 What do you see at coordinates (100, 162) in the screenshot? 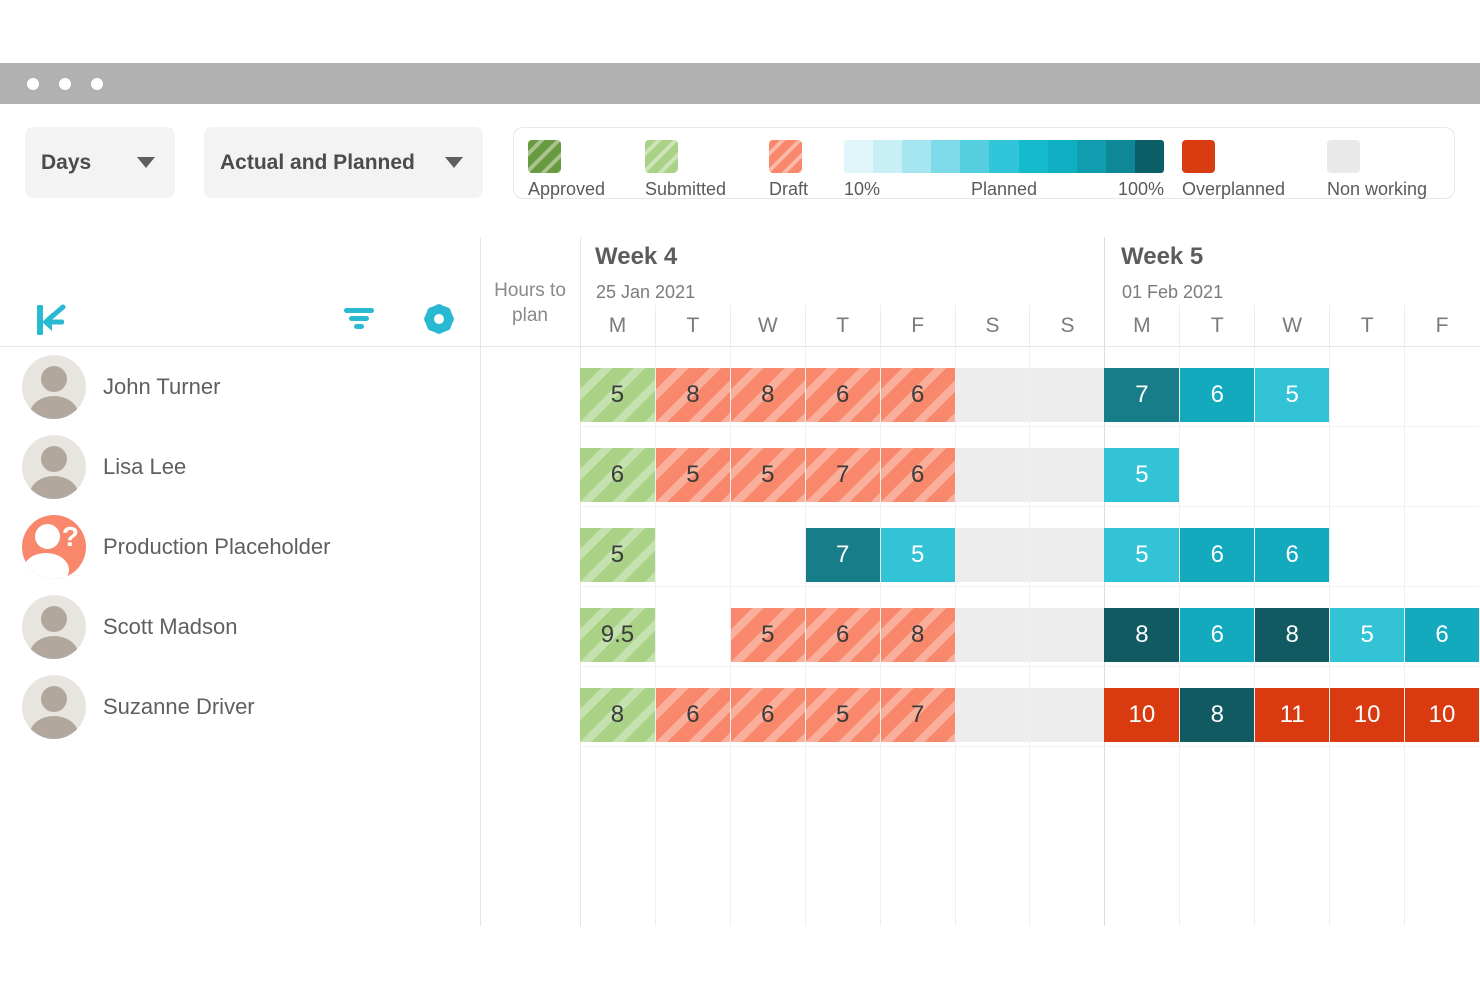
I see `timescale-dropdown: Days` at bounding box center [100, 162].